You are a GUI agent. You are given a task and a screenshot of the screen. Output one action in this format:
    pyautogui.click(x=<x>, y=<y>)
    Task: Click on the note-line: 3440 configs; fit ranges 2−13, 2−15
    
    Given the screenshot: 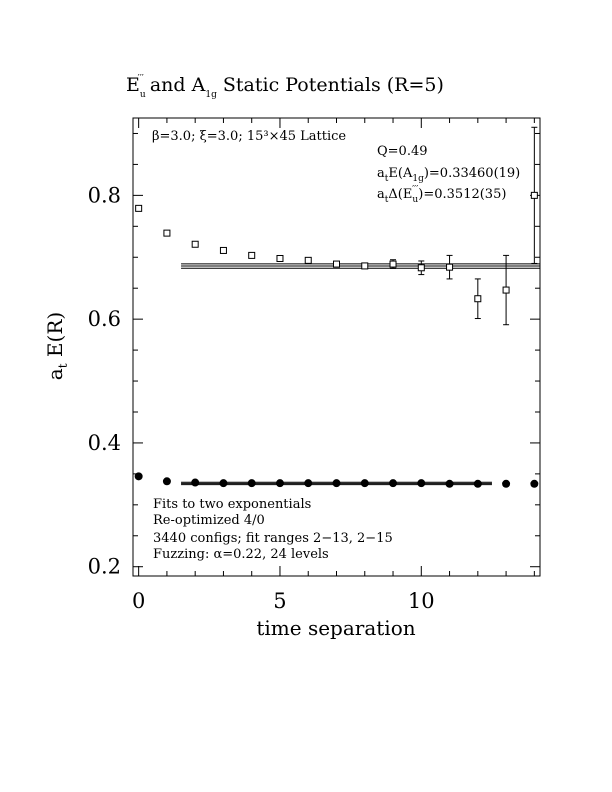 What is the action you would take?
    pyautogui.click(x=273, y=538)
    